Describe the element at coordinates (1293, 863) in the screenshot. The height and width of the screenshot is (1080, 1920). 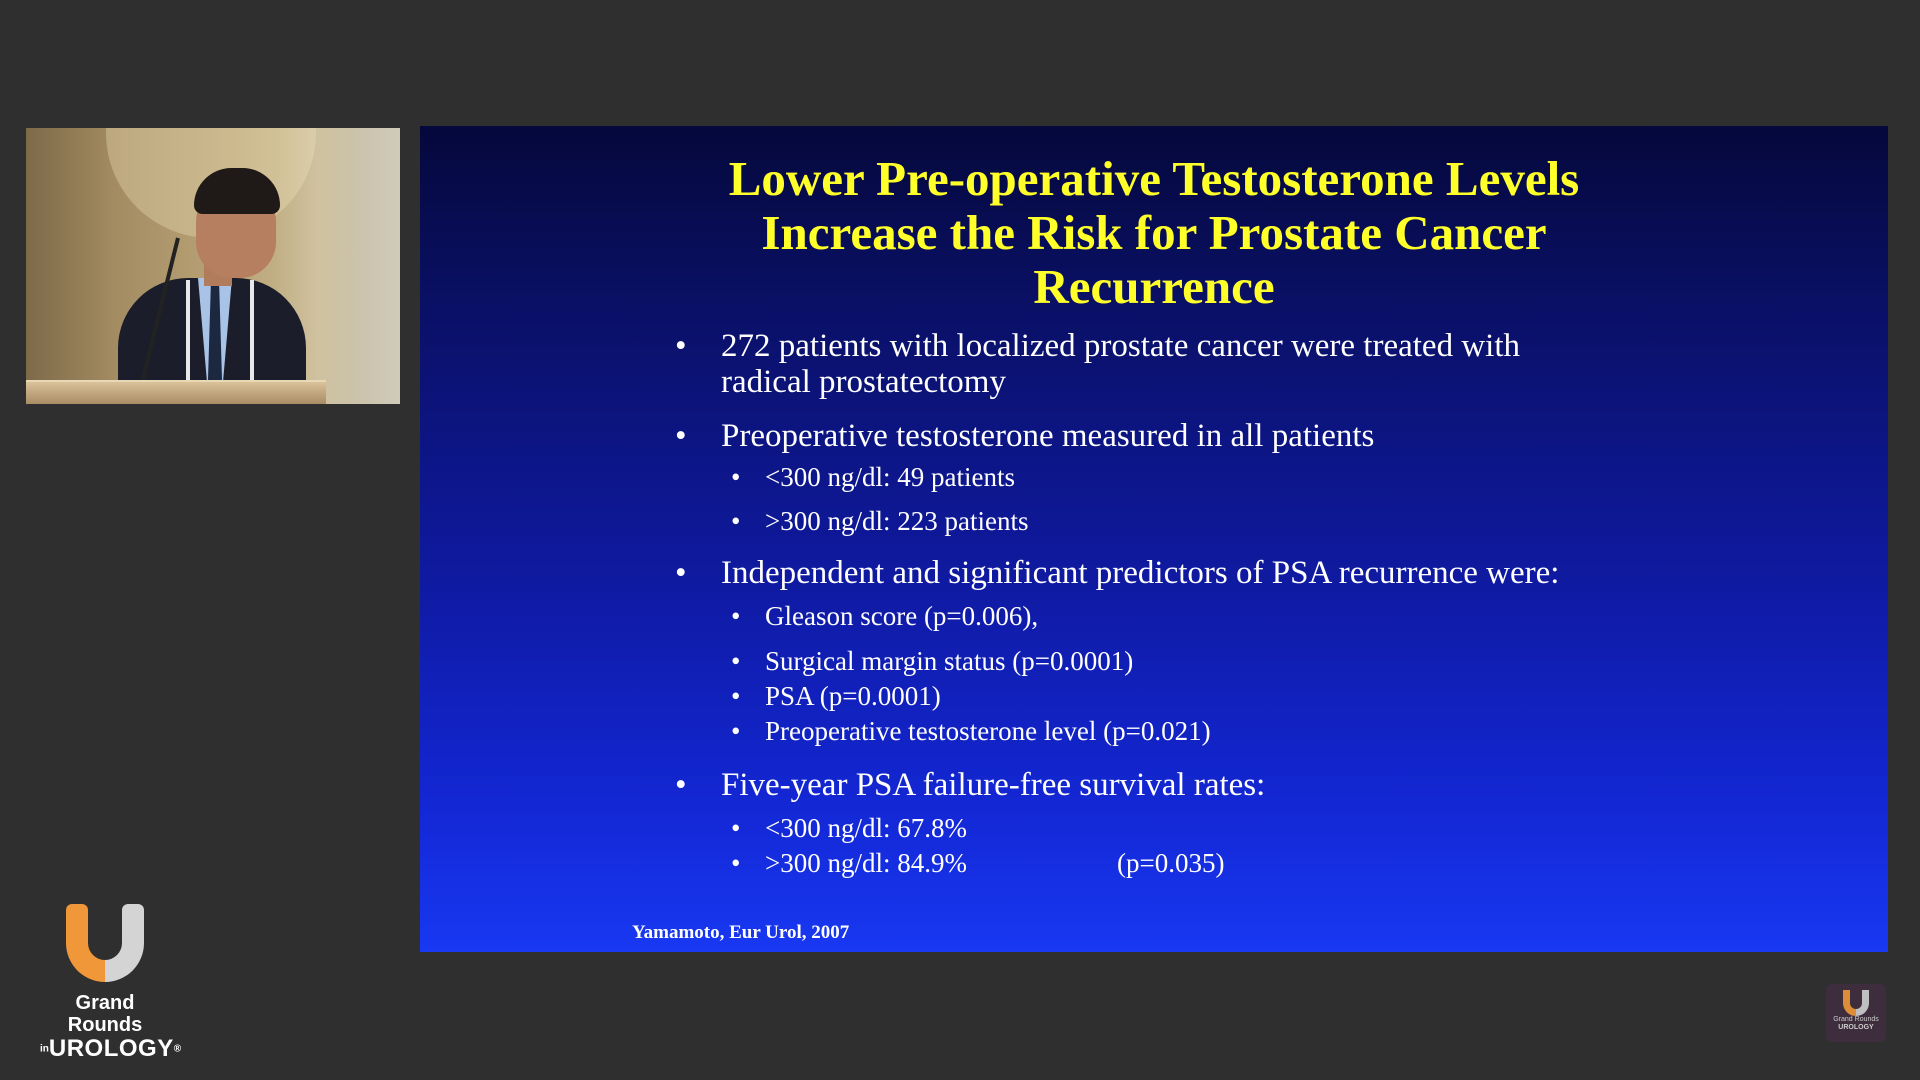
I see `sub-bullet-with-pvalue: >300 ng/dl: 84.9% (p=0.035)` at that location.